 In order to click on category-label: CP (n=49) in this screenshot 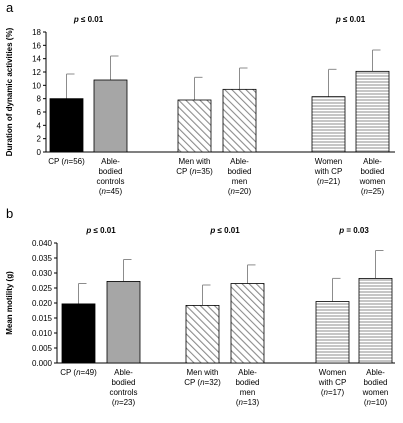, I will do `click(78, 372)`.